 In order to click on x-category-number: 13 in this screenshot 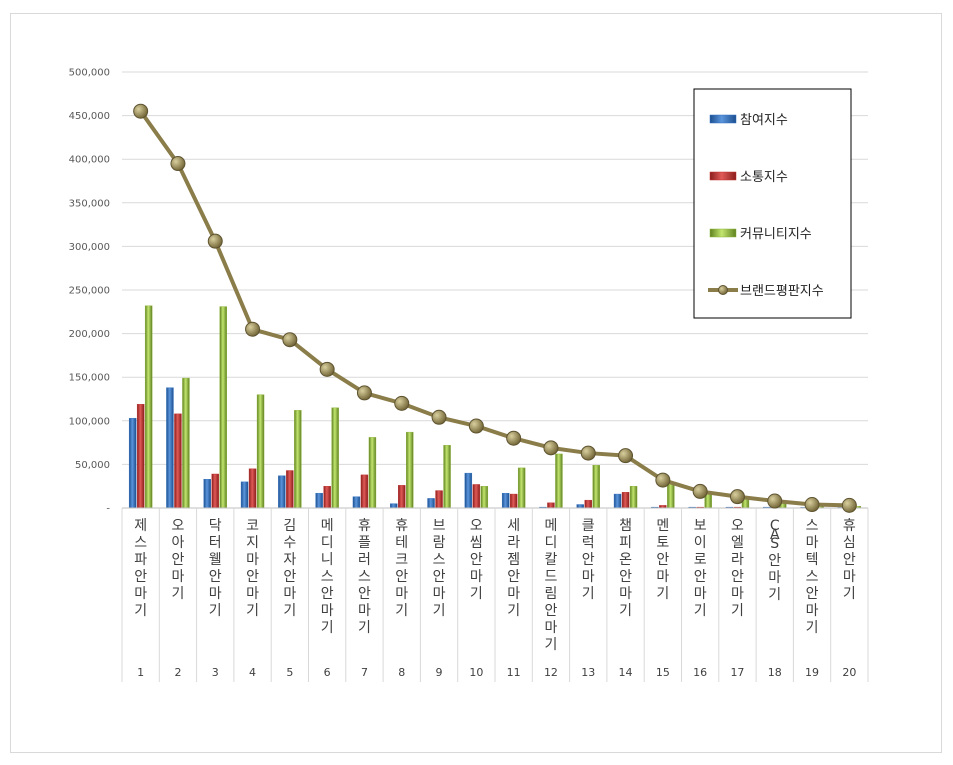, I will do `click(588, 672)`.